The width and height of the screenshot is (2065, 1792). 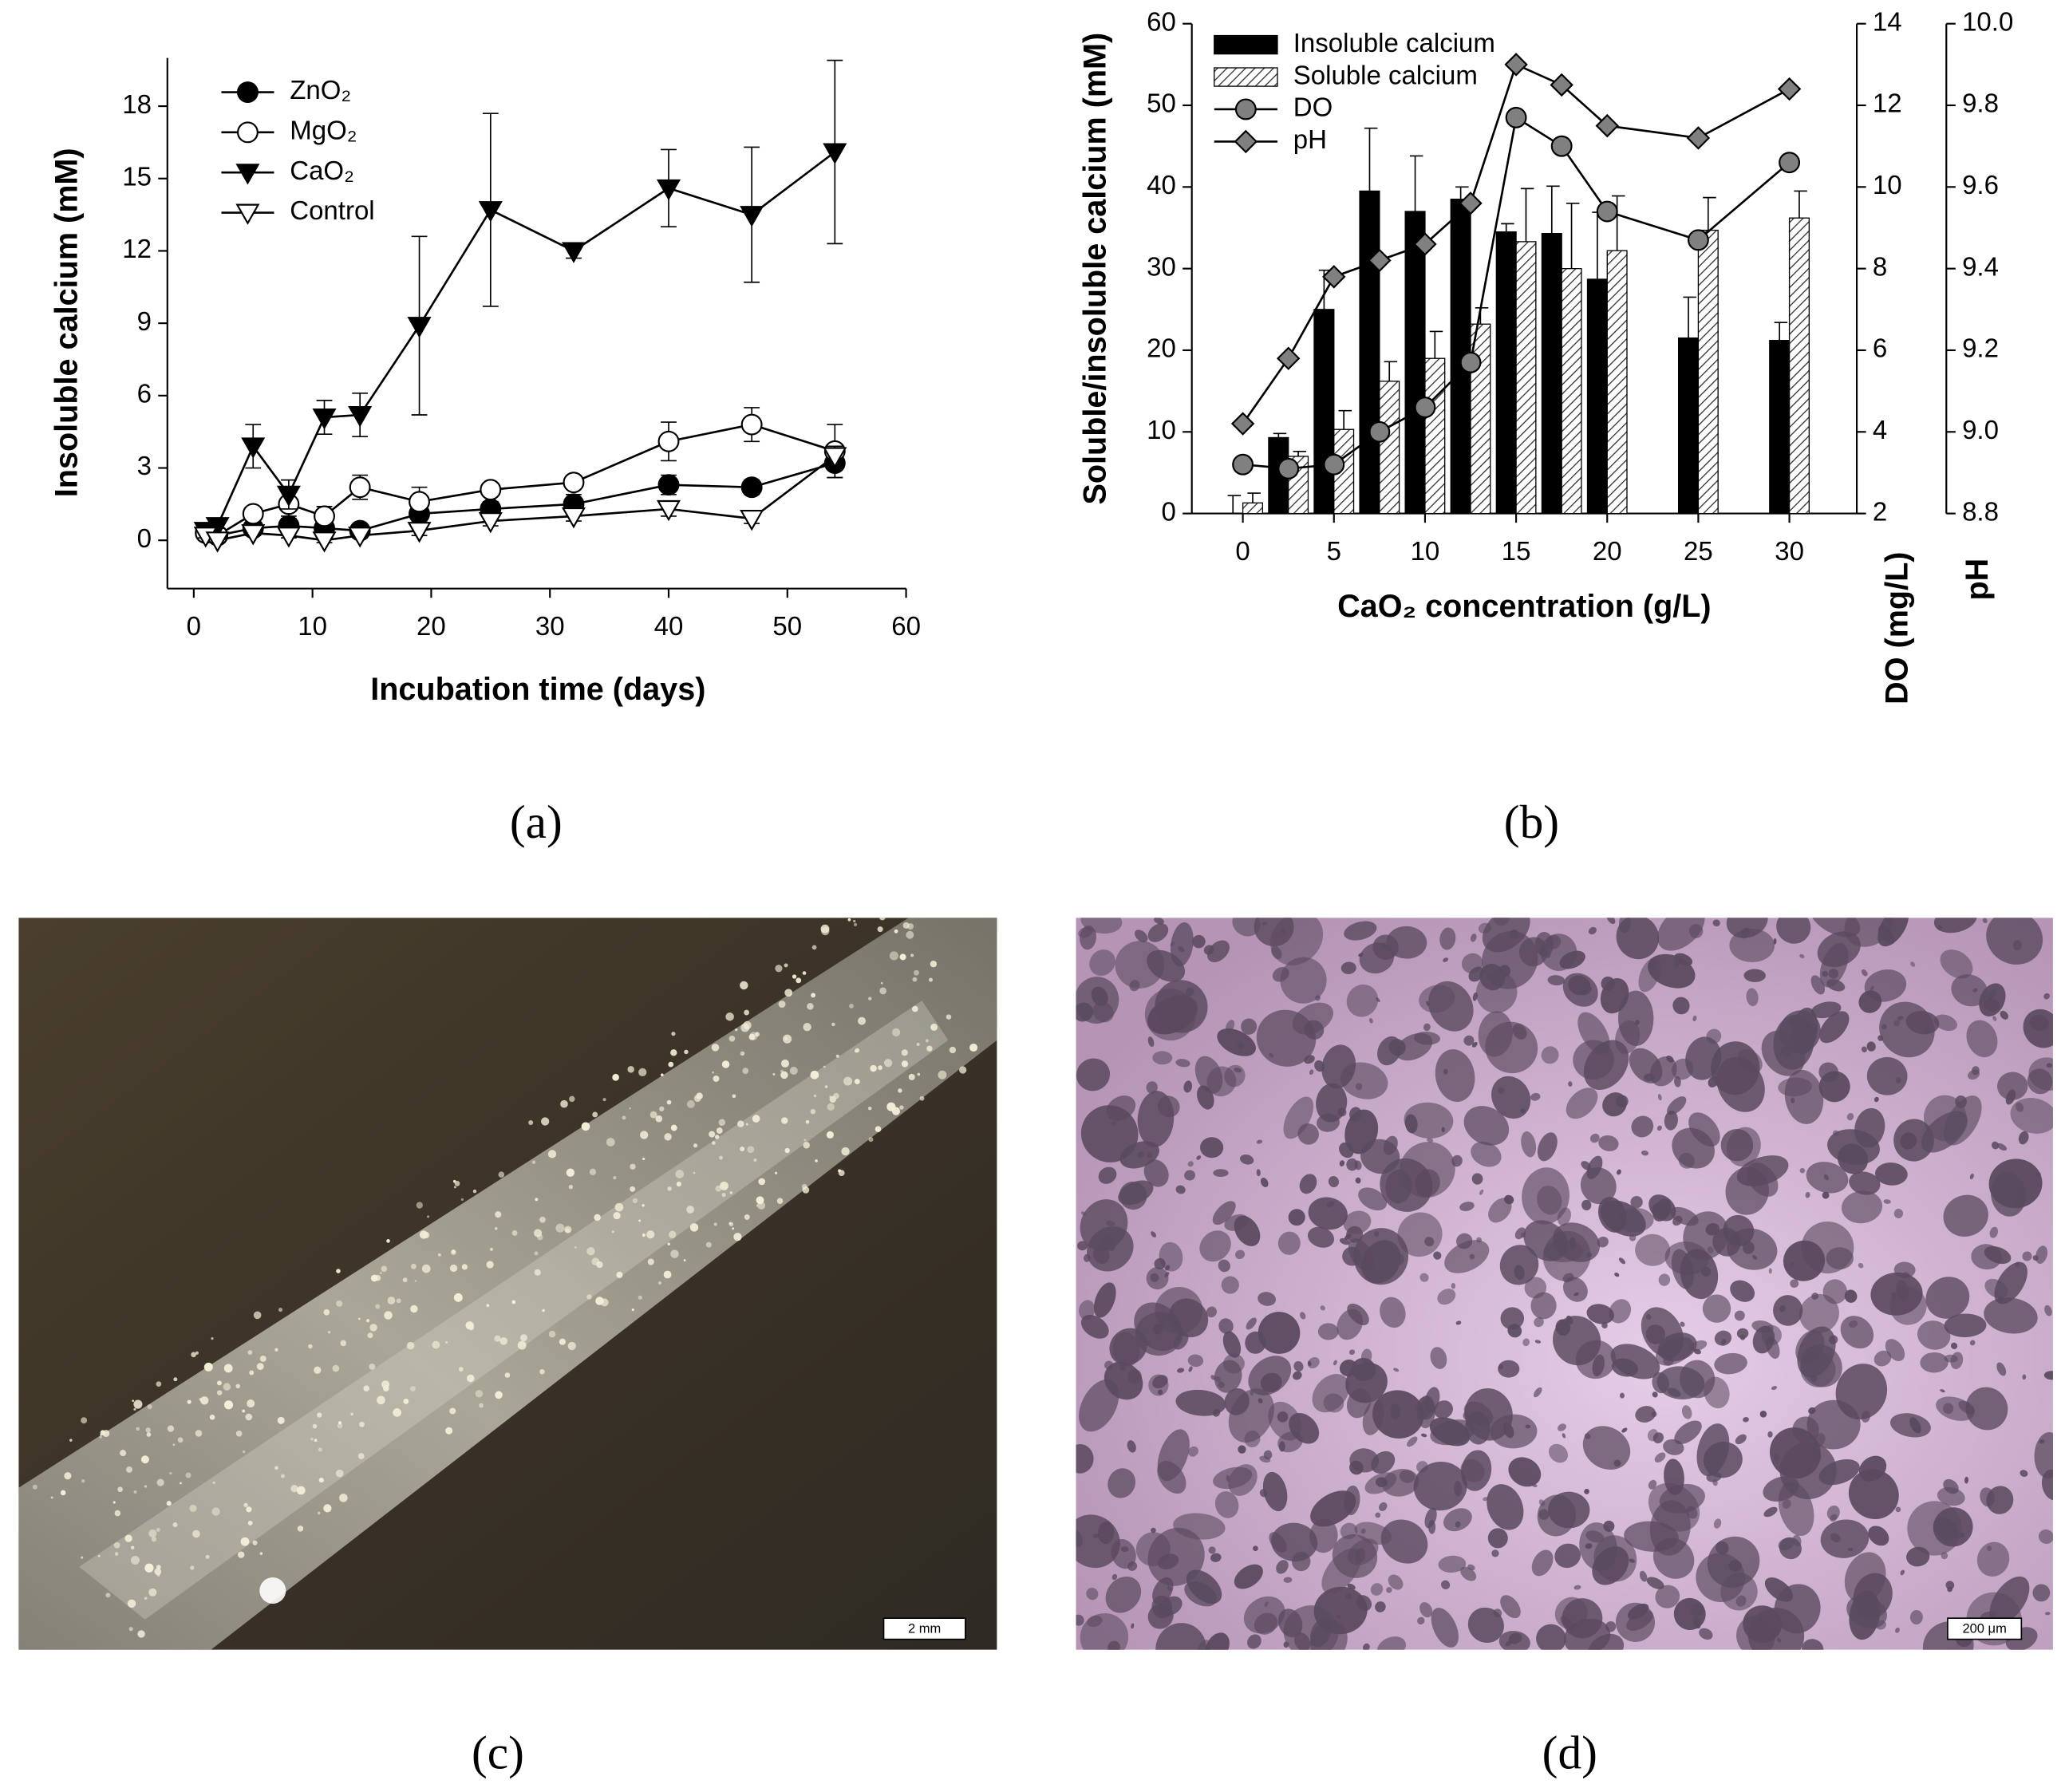 What do you see at coordinates (144, 538) in the screenshot?
I see `y-tick-label: 0` at bounding box center [144, 538].